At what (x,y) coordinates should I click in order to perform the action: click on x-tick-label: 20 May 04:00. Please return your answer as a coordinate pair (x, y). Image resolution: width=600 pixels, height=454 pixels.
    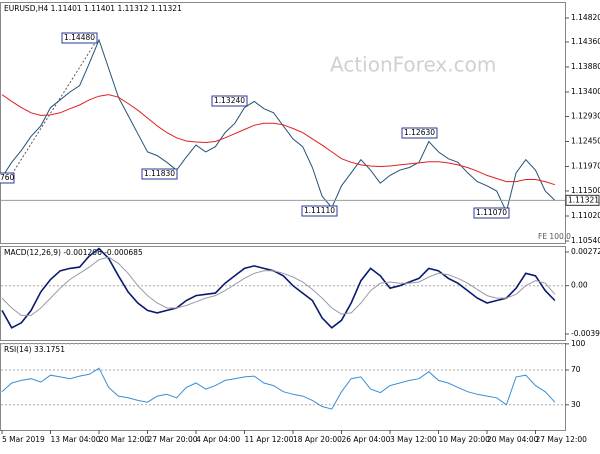
    Looking at the image, I should click on (513, 439).